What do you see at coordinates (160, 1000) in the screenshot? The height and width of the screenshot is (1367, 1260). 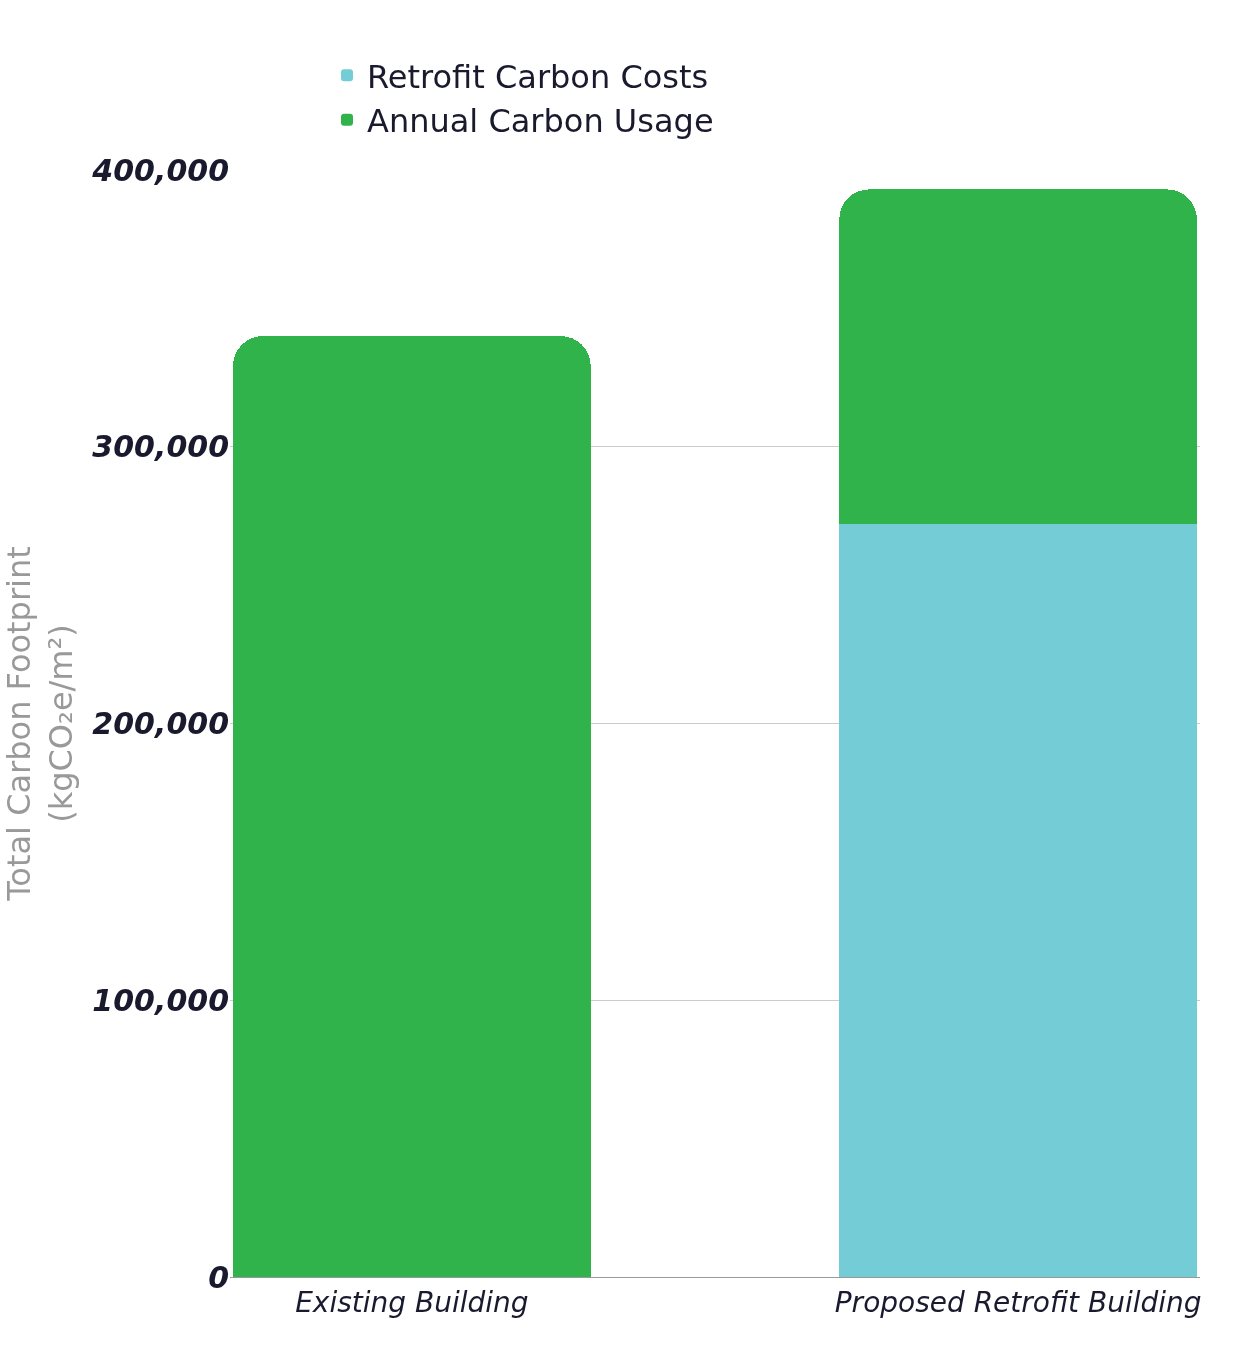 I see `y-tick-label: 100,000` at bounding box center [160, 1000].